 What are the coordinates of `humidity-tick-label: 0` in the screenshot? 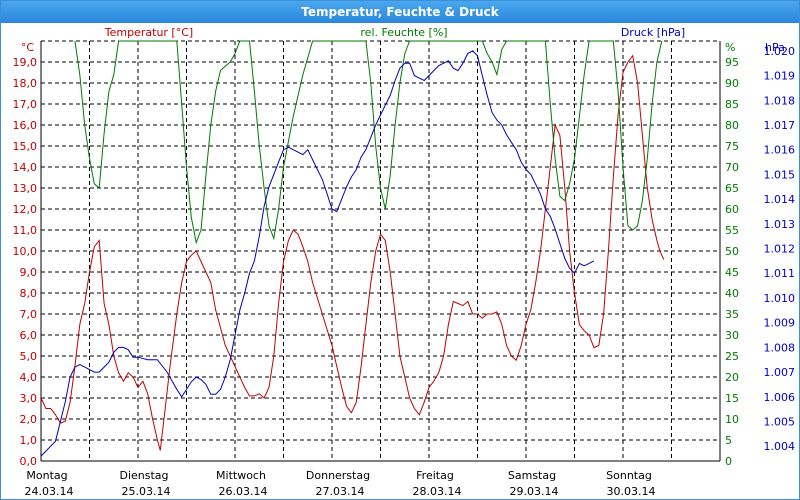 It's located at (728, 461).